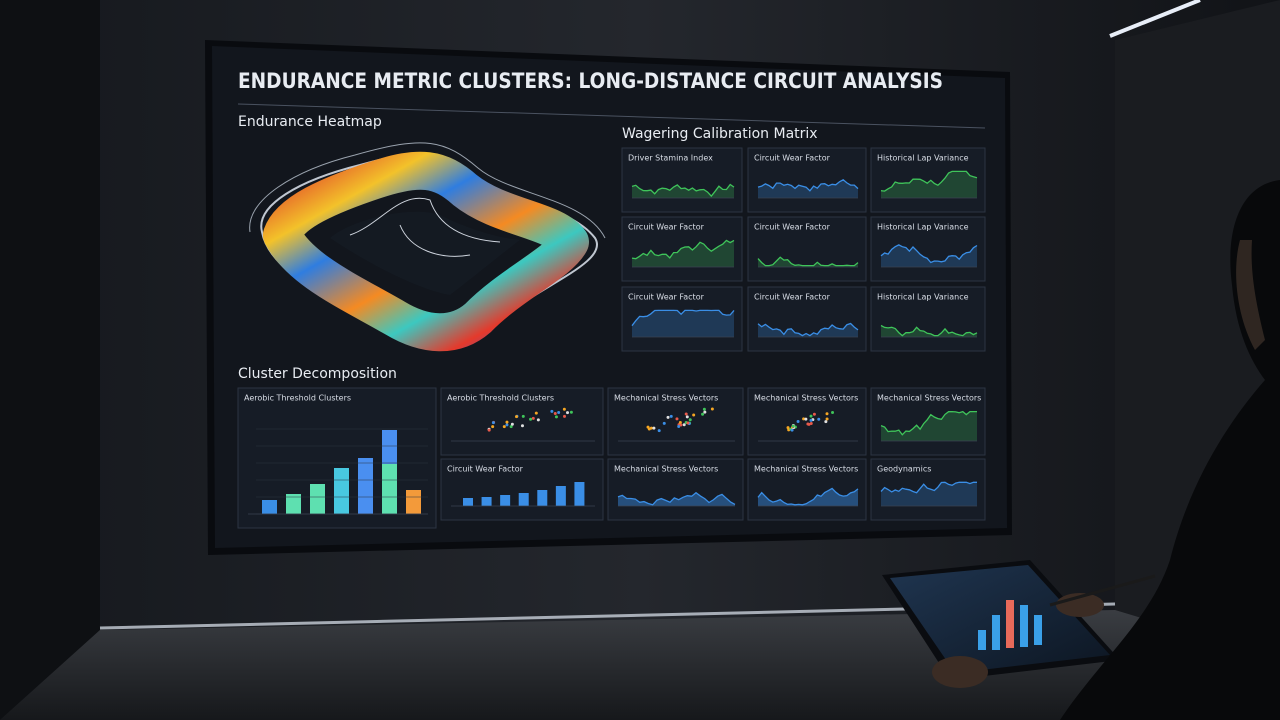 This screenshot has width=1280, height=720. Describe the element at coordinates (1102, 590) in the screenshot. I see `stylus` at that location.